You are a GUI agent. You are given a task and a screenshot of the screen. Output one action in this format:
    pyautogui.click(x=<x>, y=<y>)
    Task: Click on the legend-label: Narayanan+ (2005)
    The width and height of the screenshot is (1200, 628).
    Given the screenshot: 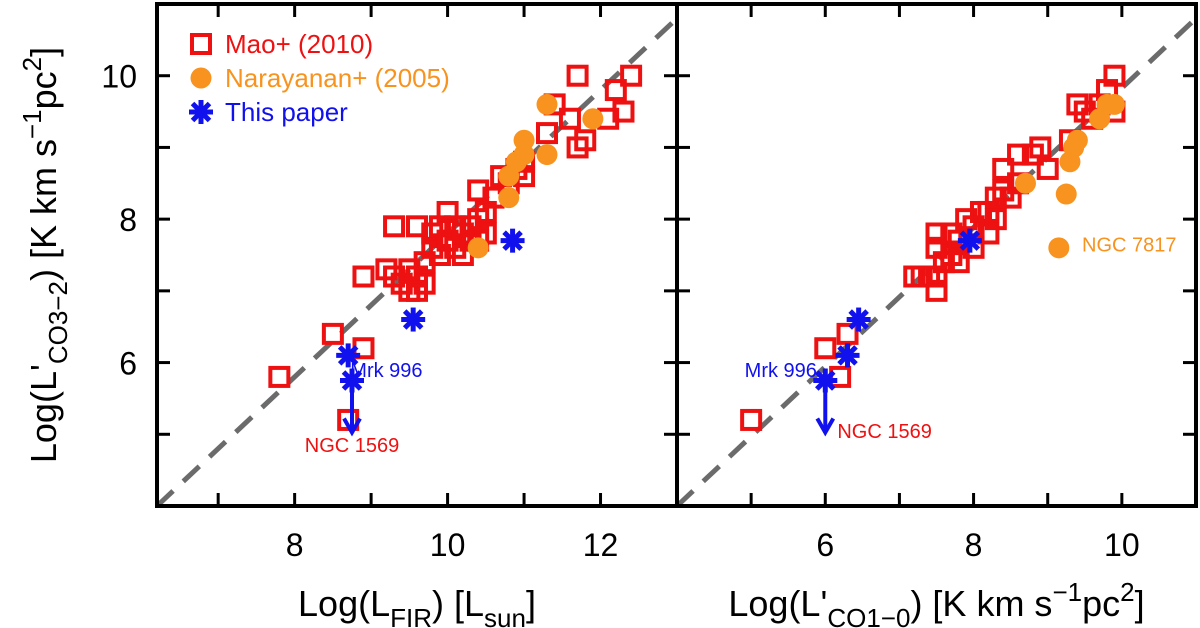 What is the action you would take?
    pyautogui.click(x=337, y=78)
    